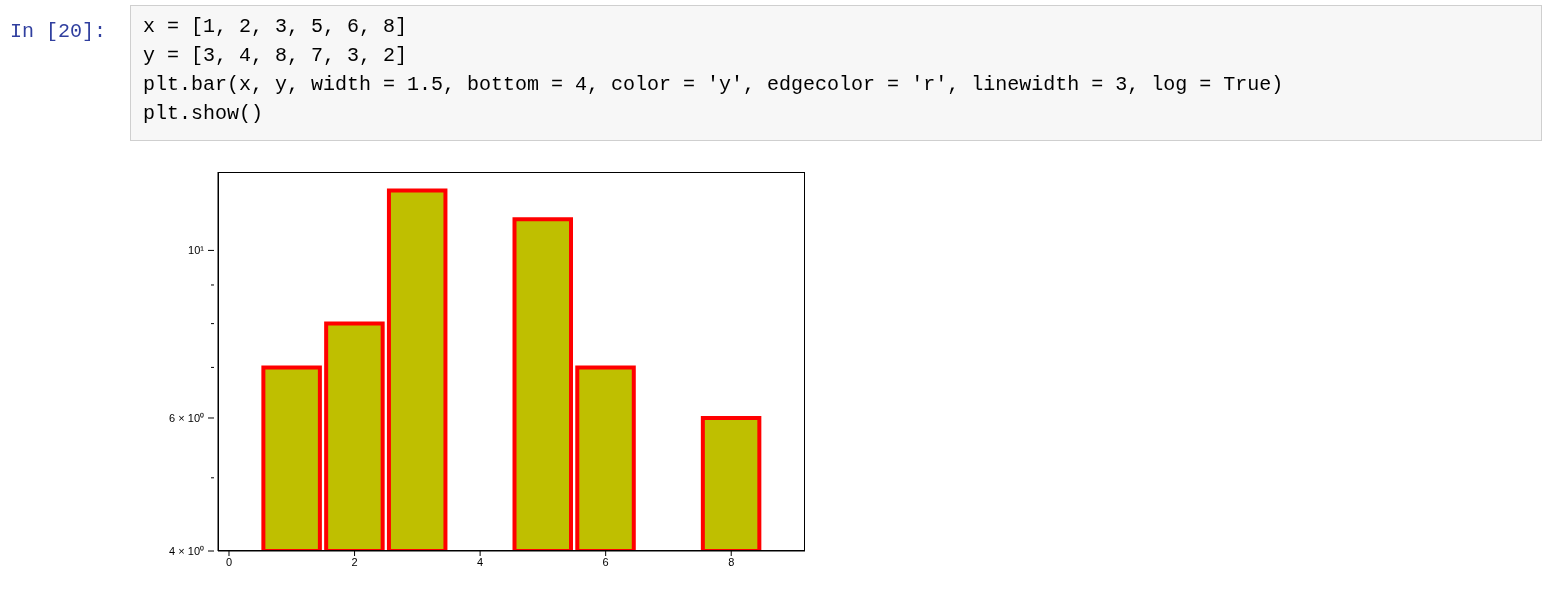  I want to click on text: plt.show(), so click(204, 114).